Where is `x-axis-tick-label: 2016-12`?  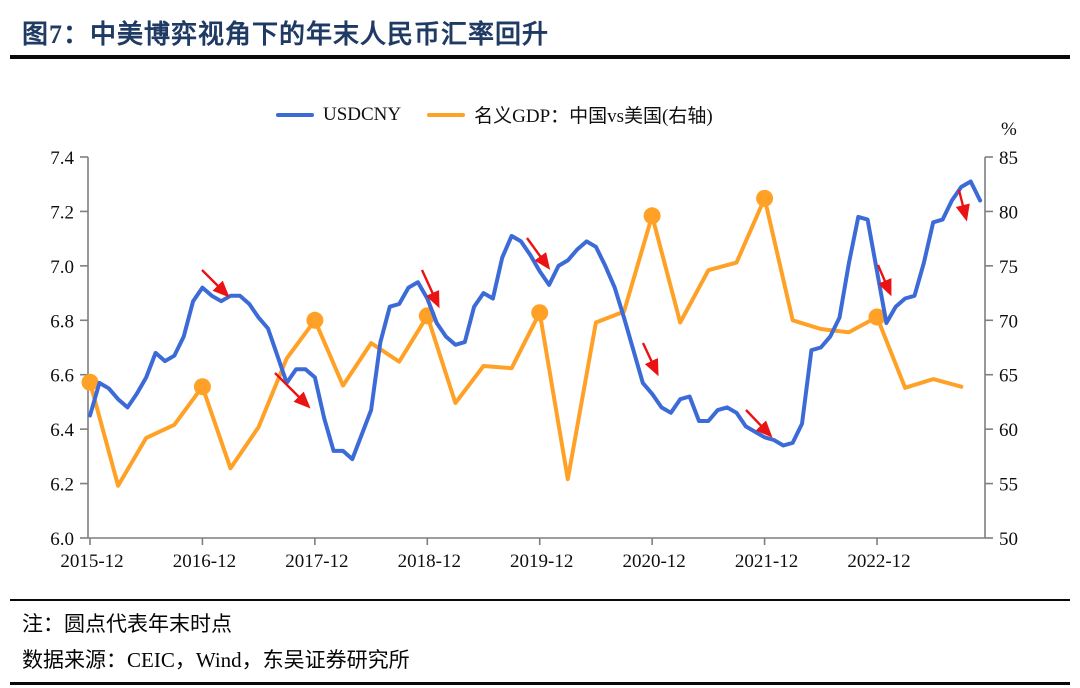
x-axis-tick-label: 2016-12 is located at coordinates (204, 561).